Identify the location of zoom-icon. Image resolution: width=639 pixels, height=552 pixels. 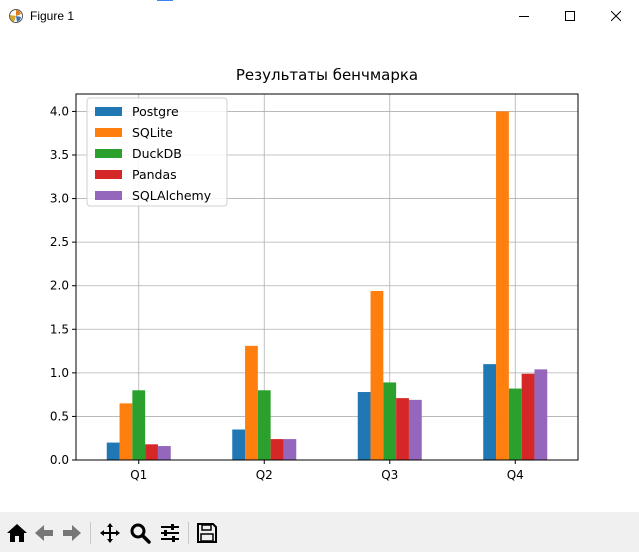
(140, 533).